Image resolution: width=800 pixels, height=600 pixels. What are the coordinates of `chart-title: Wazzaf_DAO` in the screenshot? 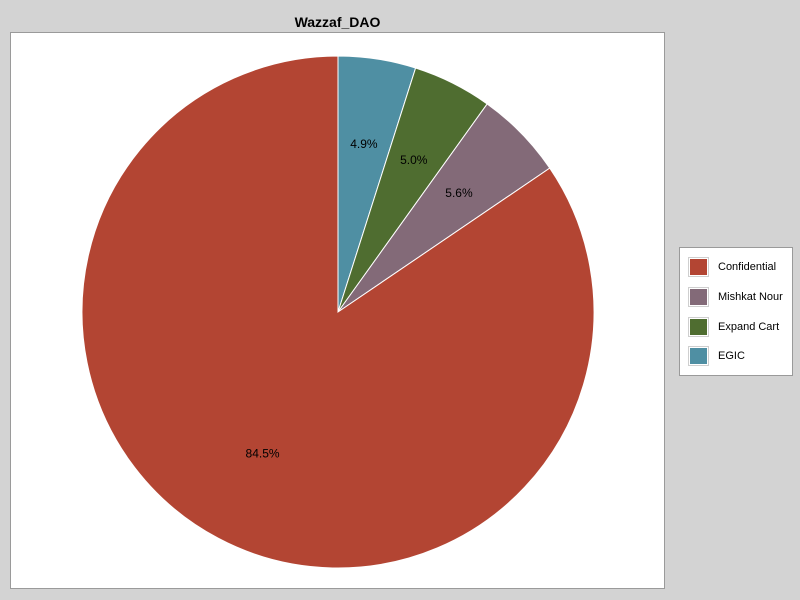 It's located at (337, 22).